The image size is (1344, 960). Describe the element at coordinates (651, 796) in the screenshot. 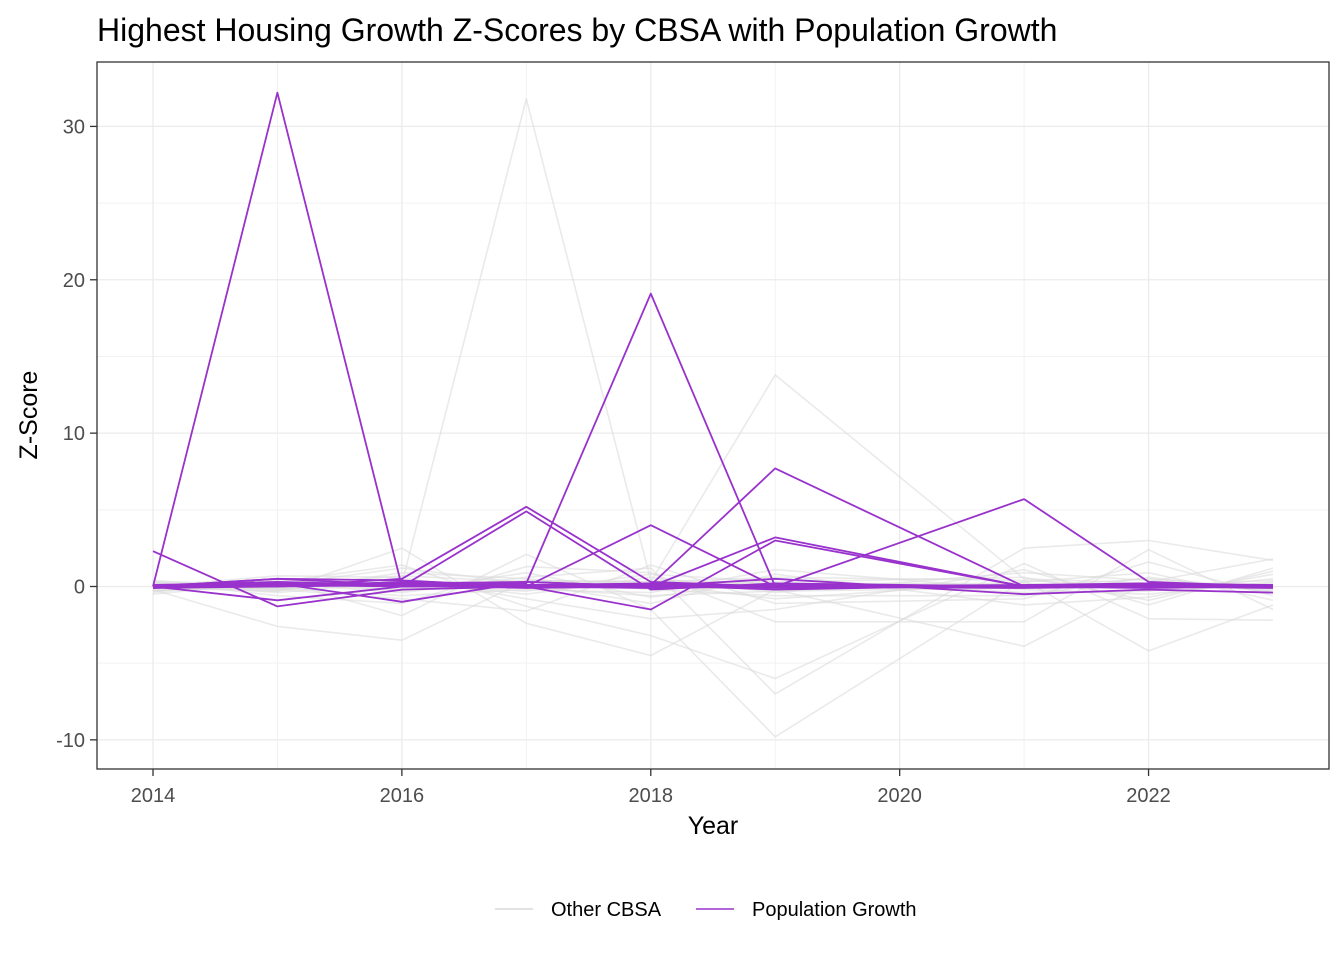

I see `x-tick-label: 2018` at that location.